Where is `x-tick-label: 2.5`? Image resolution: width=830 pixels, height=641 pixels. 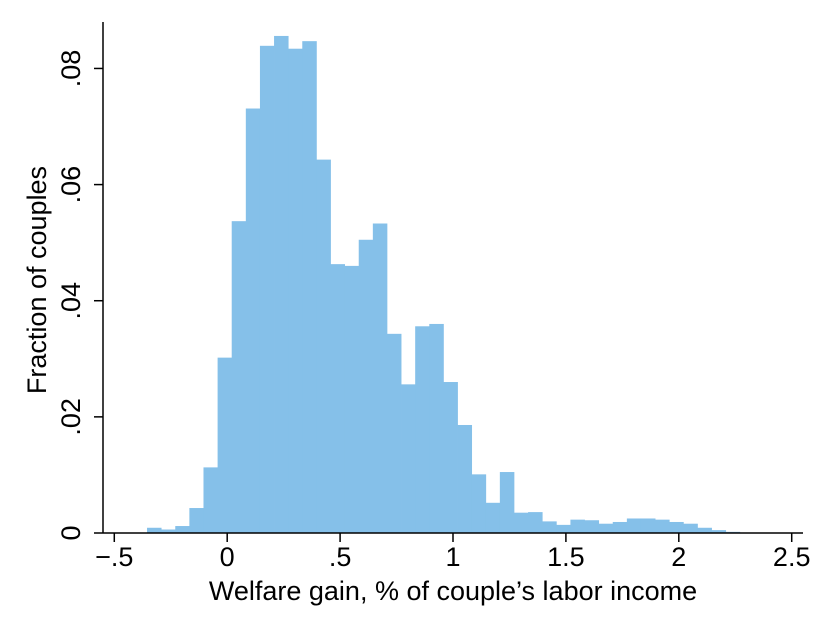
x-tick-label: 2.5 is located at coordinates (792, 557).